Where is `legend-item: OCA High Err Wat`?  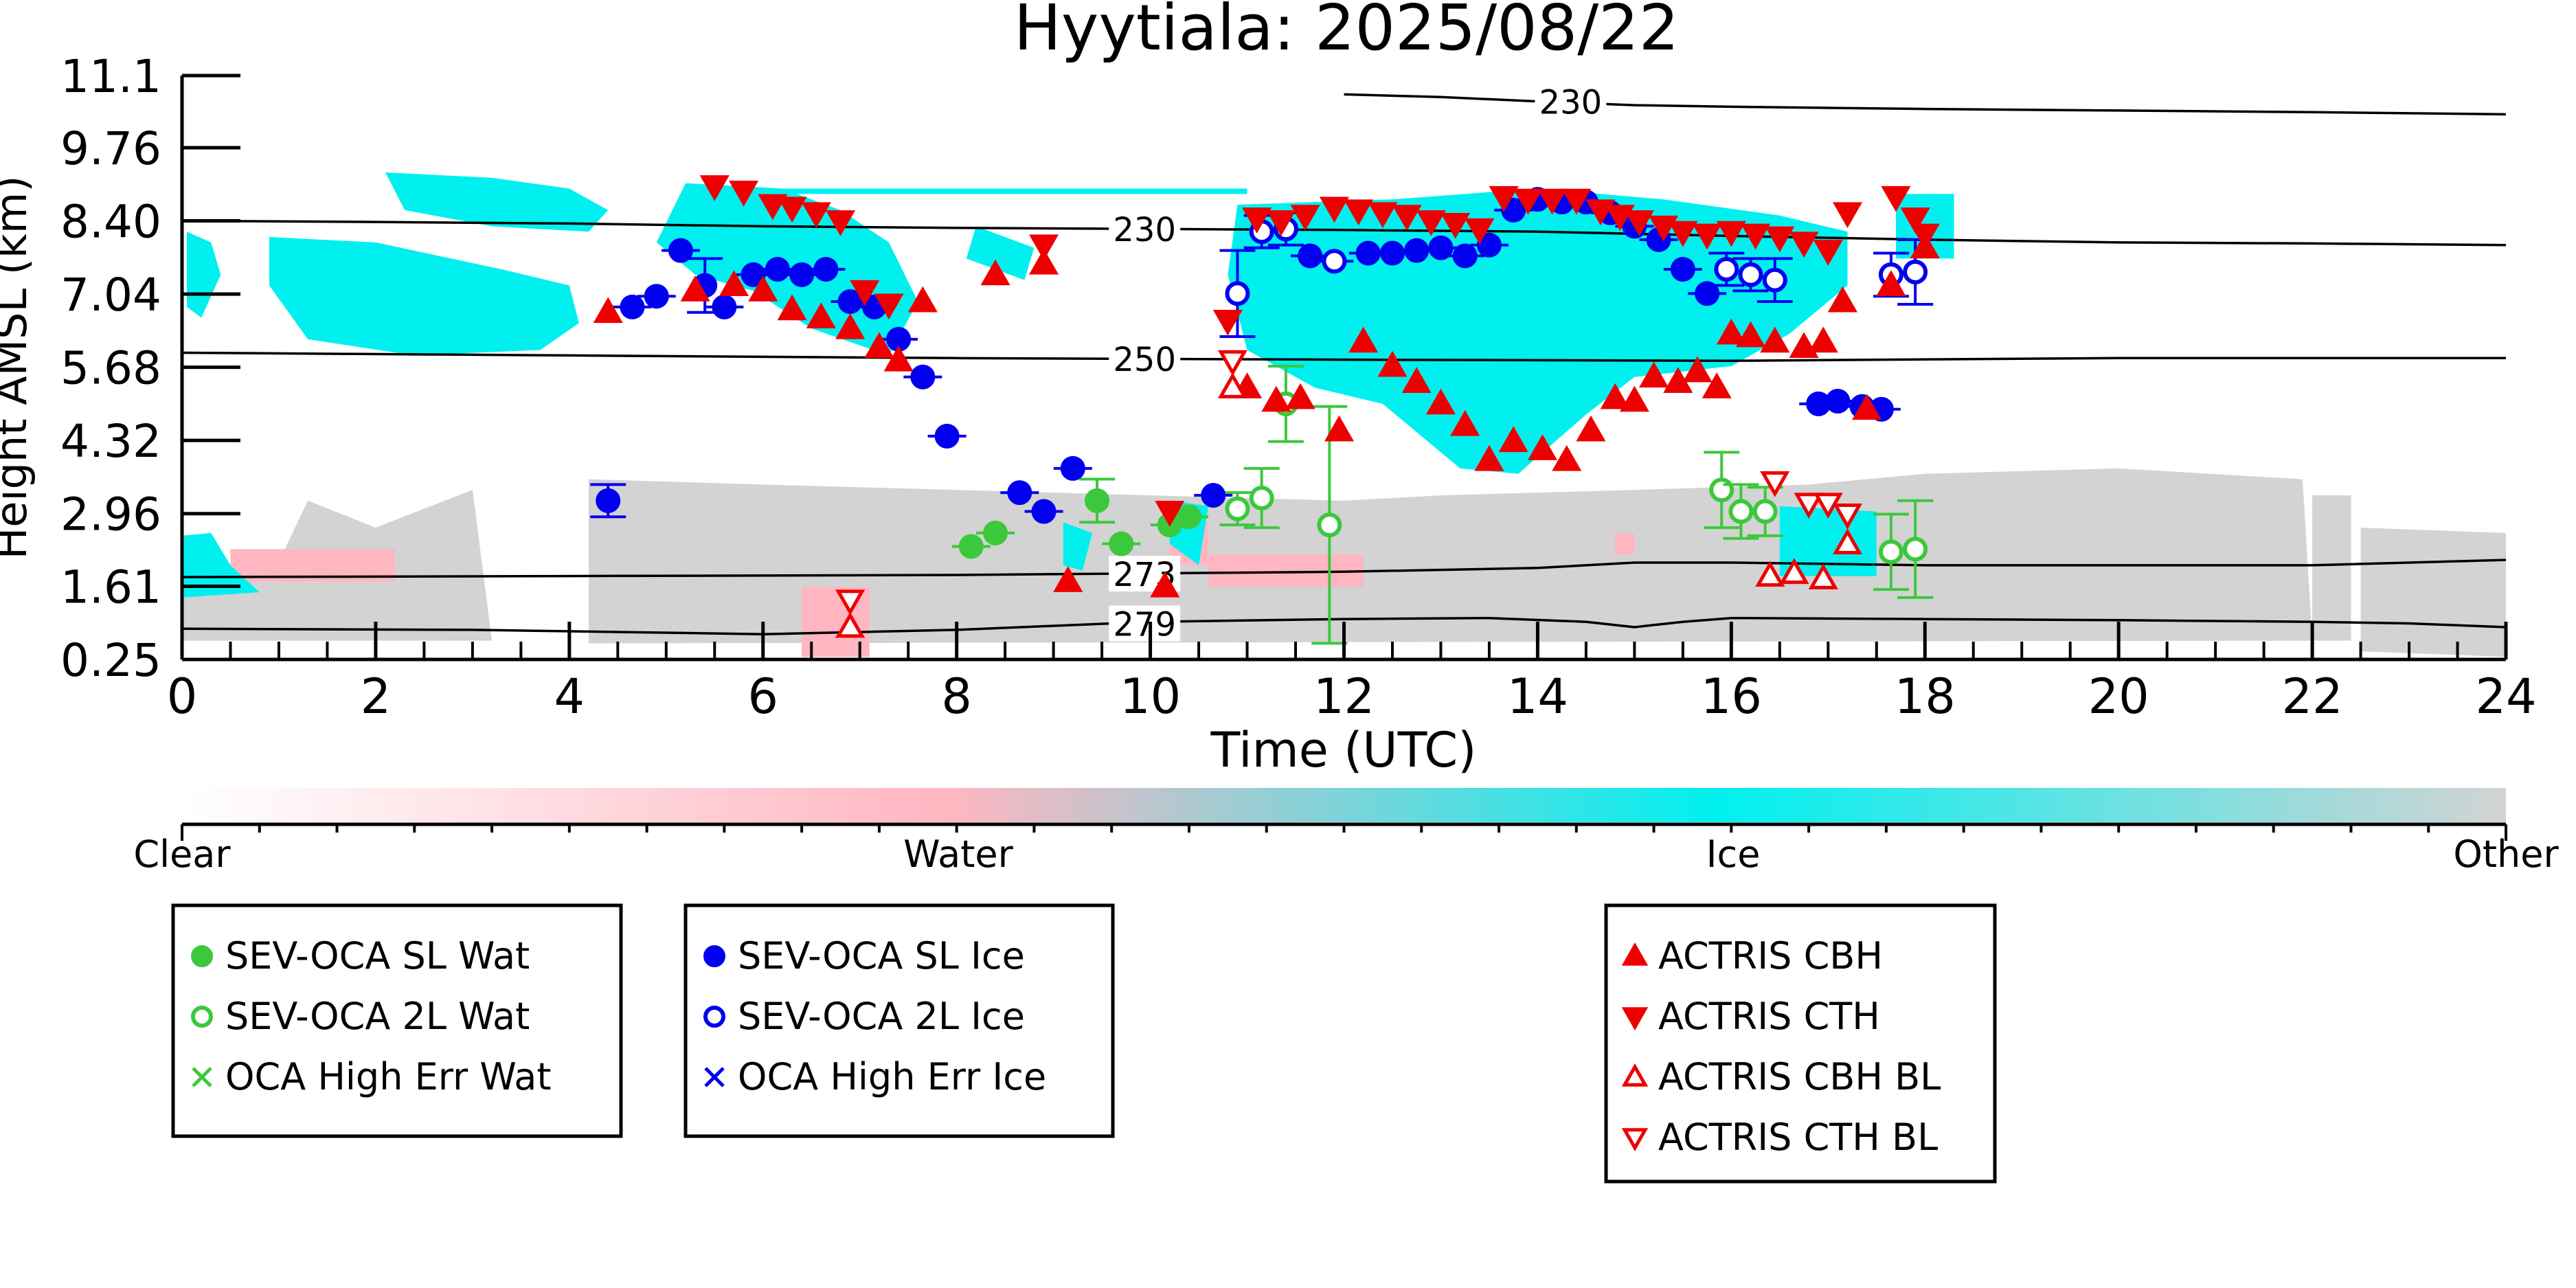 legend-item: OCA High Err Wat is located at coordinates (372, 1076).